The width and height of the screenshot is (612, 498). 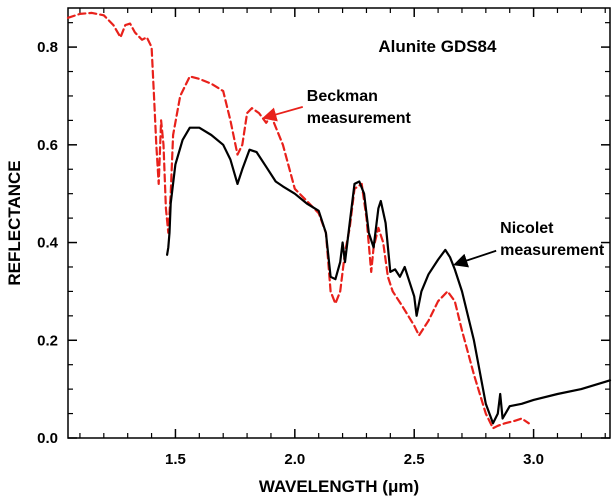 I want to click on annotation-nicolet: Nicolet measurement, so click(x=552, y=239).